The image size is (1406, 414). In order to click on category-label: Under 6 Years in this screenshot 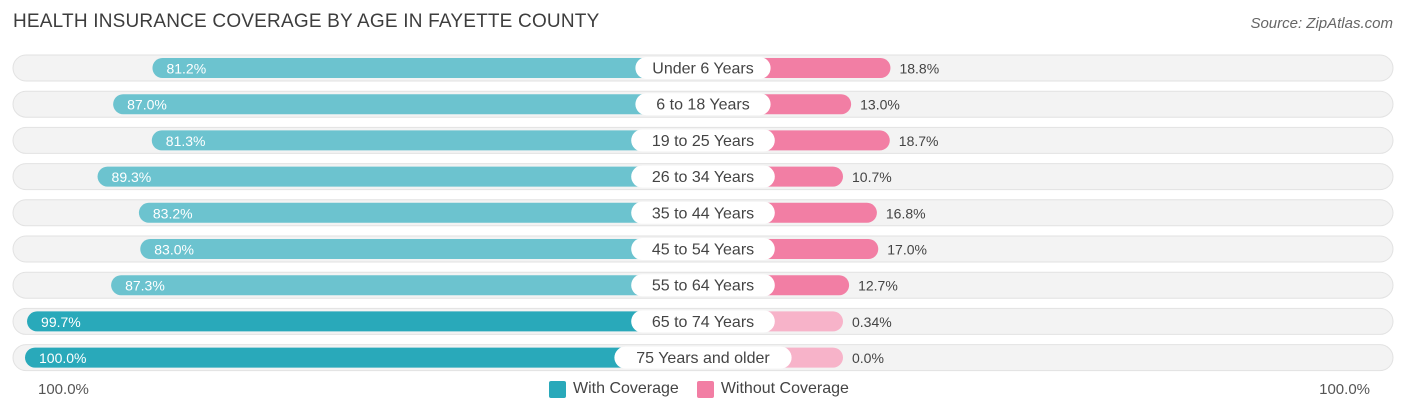, I will do `click(702, 69)`.